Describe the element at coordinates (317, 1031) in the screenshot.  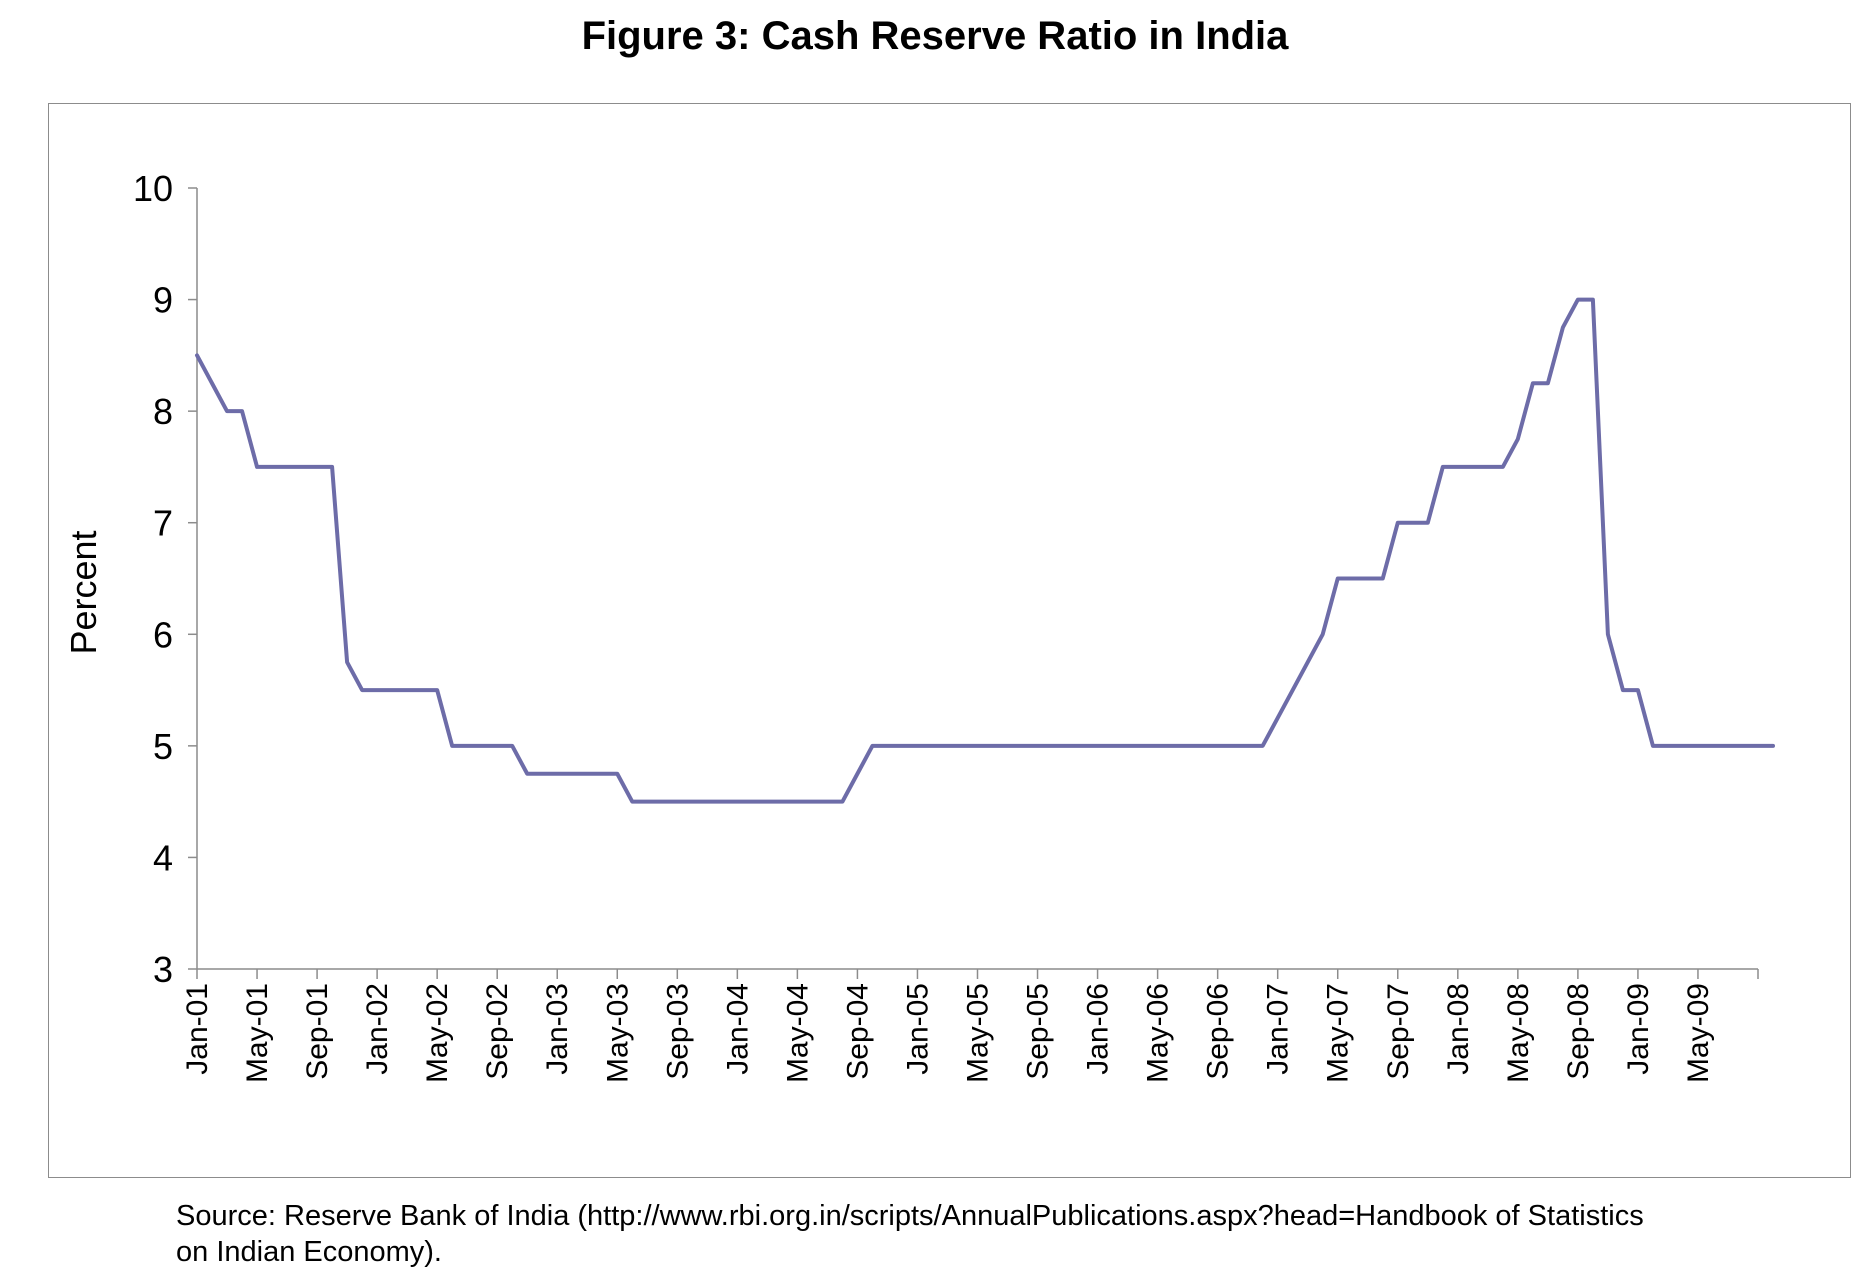
I see `x-tick-label: Sep-01` at that location.